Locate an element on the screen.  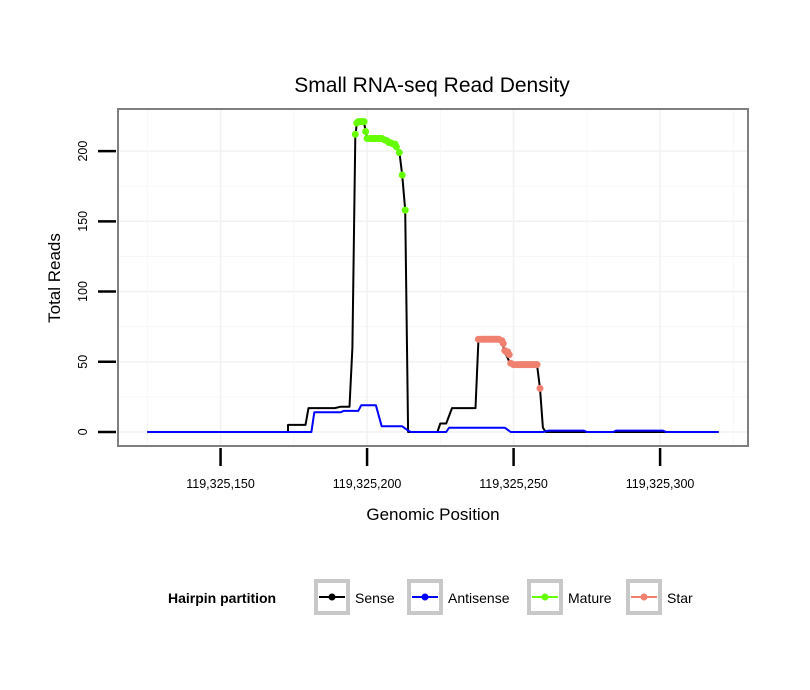
y-tick-label: 0 is located at coordinates (83, 431).